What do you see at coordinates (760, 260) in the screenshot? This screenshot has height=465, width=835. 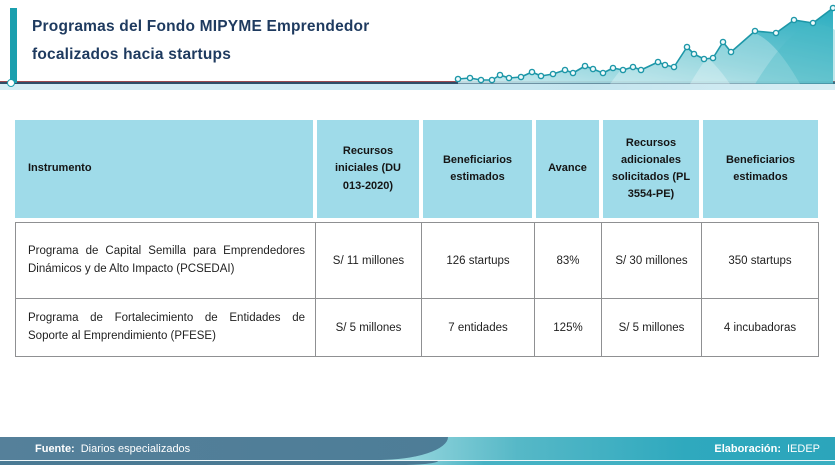 I see `cell-beneficiarios-estimados-2: 350 startups` at bounding box center [760, 260].